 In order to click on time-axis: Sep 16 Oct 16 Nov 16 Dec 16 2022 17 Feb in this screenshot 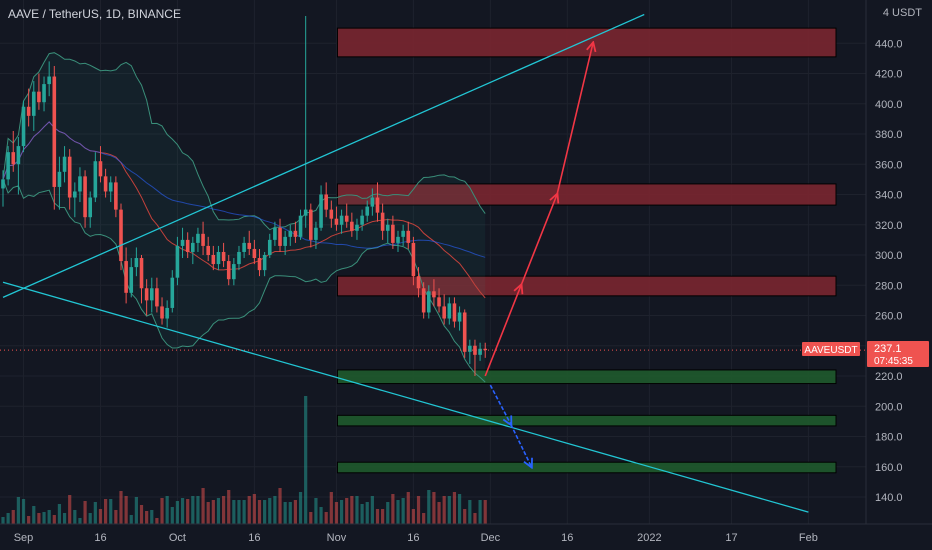, I will do `click(416, 538)`.